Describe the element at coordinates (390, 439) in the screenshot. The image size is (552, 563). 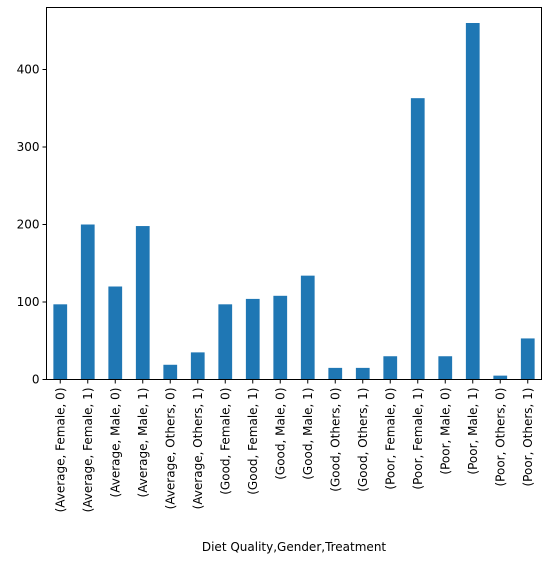
I see `x-tick-label: (Poor, Female, 0)` at that location.